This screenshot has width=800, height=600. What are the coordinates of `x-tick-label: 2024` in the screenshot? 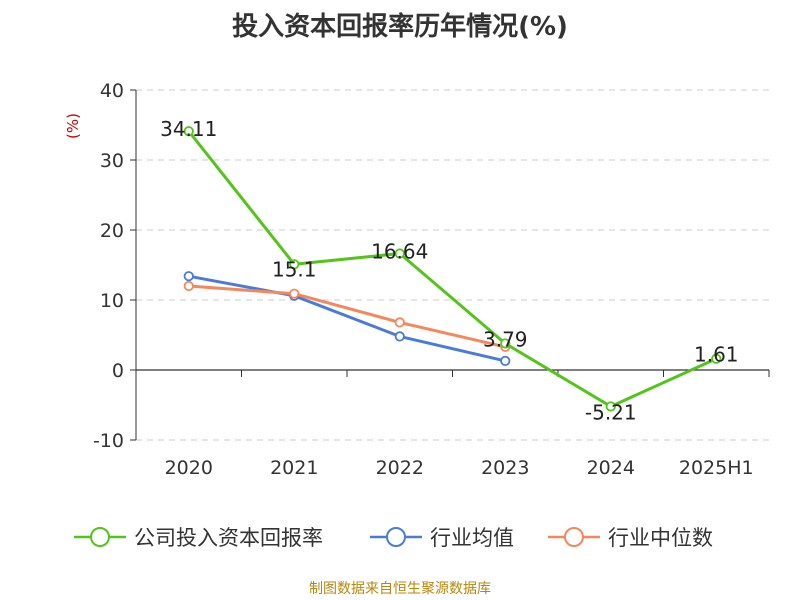 It's located at (611, 468).